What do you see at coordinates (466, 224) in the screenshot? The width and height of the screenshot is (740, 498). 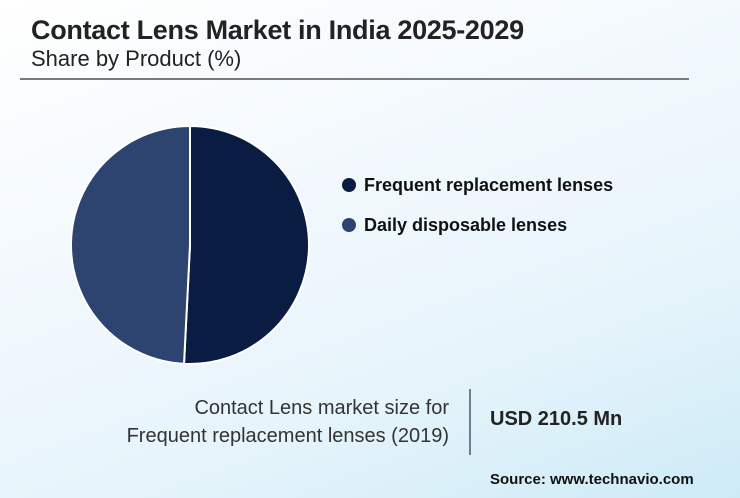 I see `legend-label: Daily disposable lenses` at bounding box center [466, 224].